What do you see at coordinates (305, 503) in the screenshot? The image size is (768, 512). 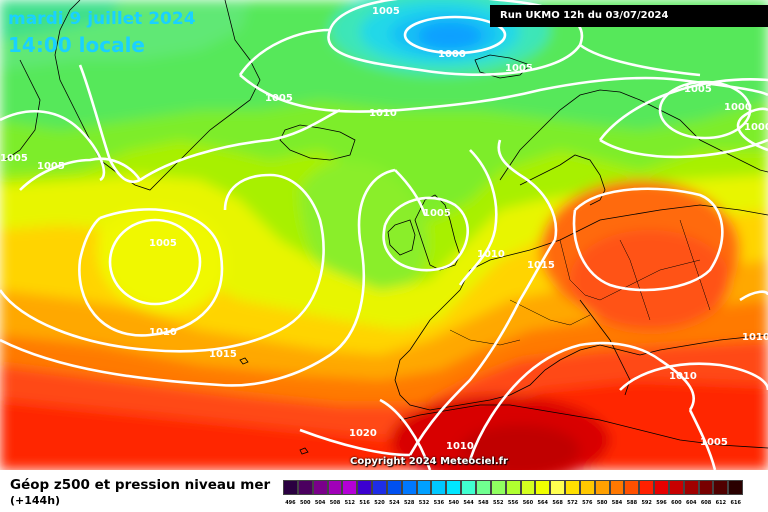 I see `legend-value: 500` at bounding box center [305, 503].